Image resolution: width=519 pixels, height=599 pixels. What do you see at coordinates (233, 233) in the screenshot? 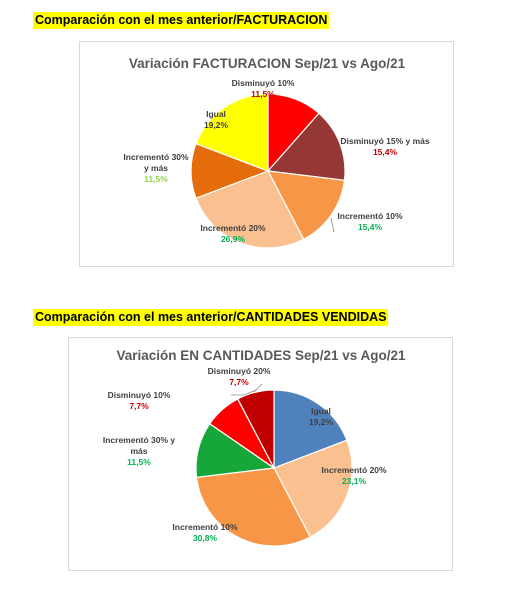
I see `label-incremento-20: Incrementó 20% 26,9%` at bounding box center [233, 233].